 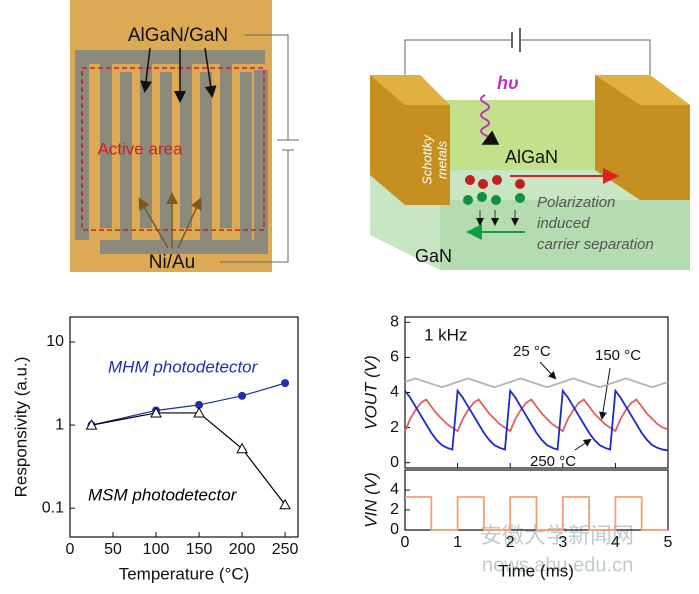 I want to click on x-tick-label: 250, so click(x=285, y=549).